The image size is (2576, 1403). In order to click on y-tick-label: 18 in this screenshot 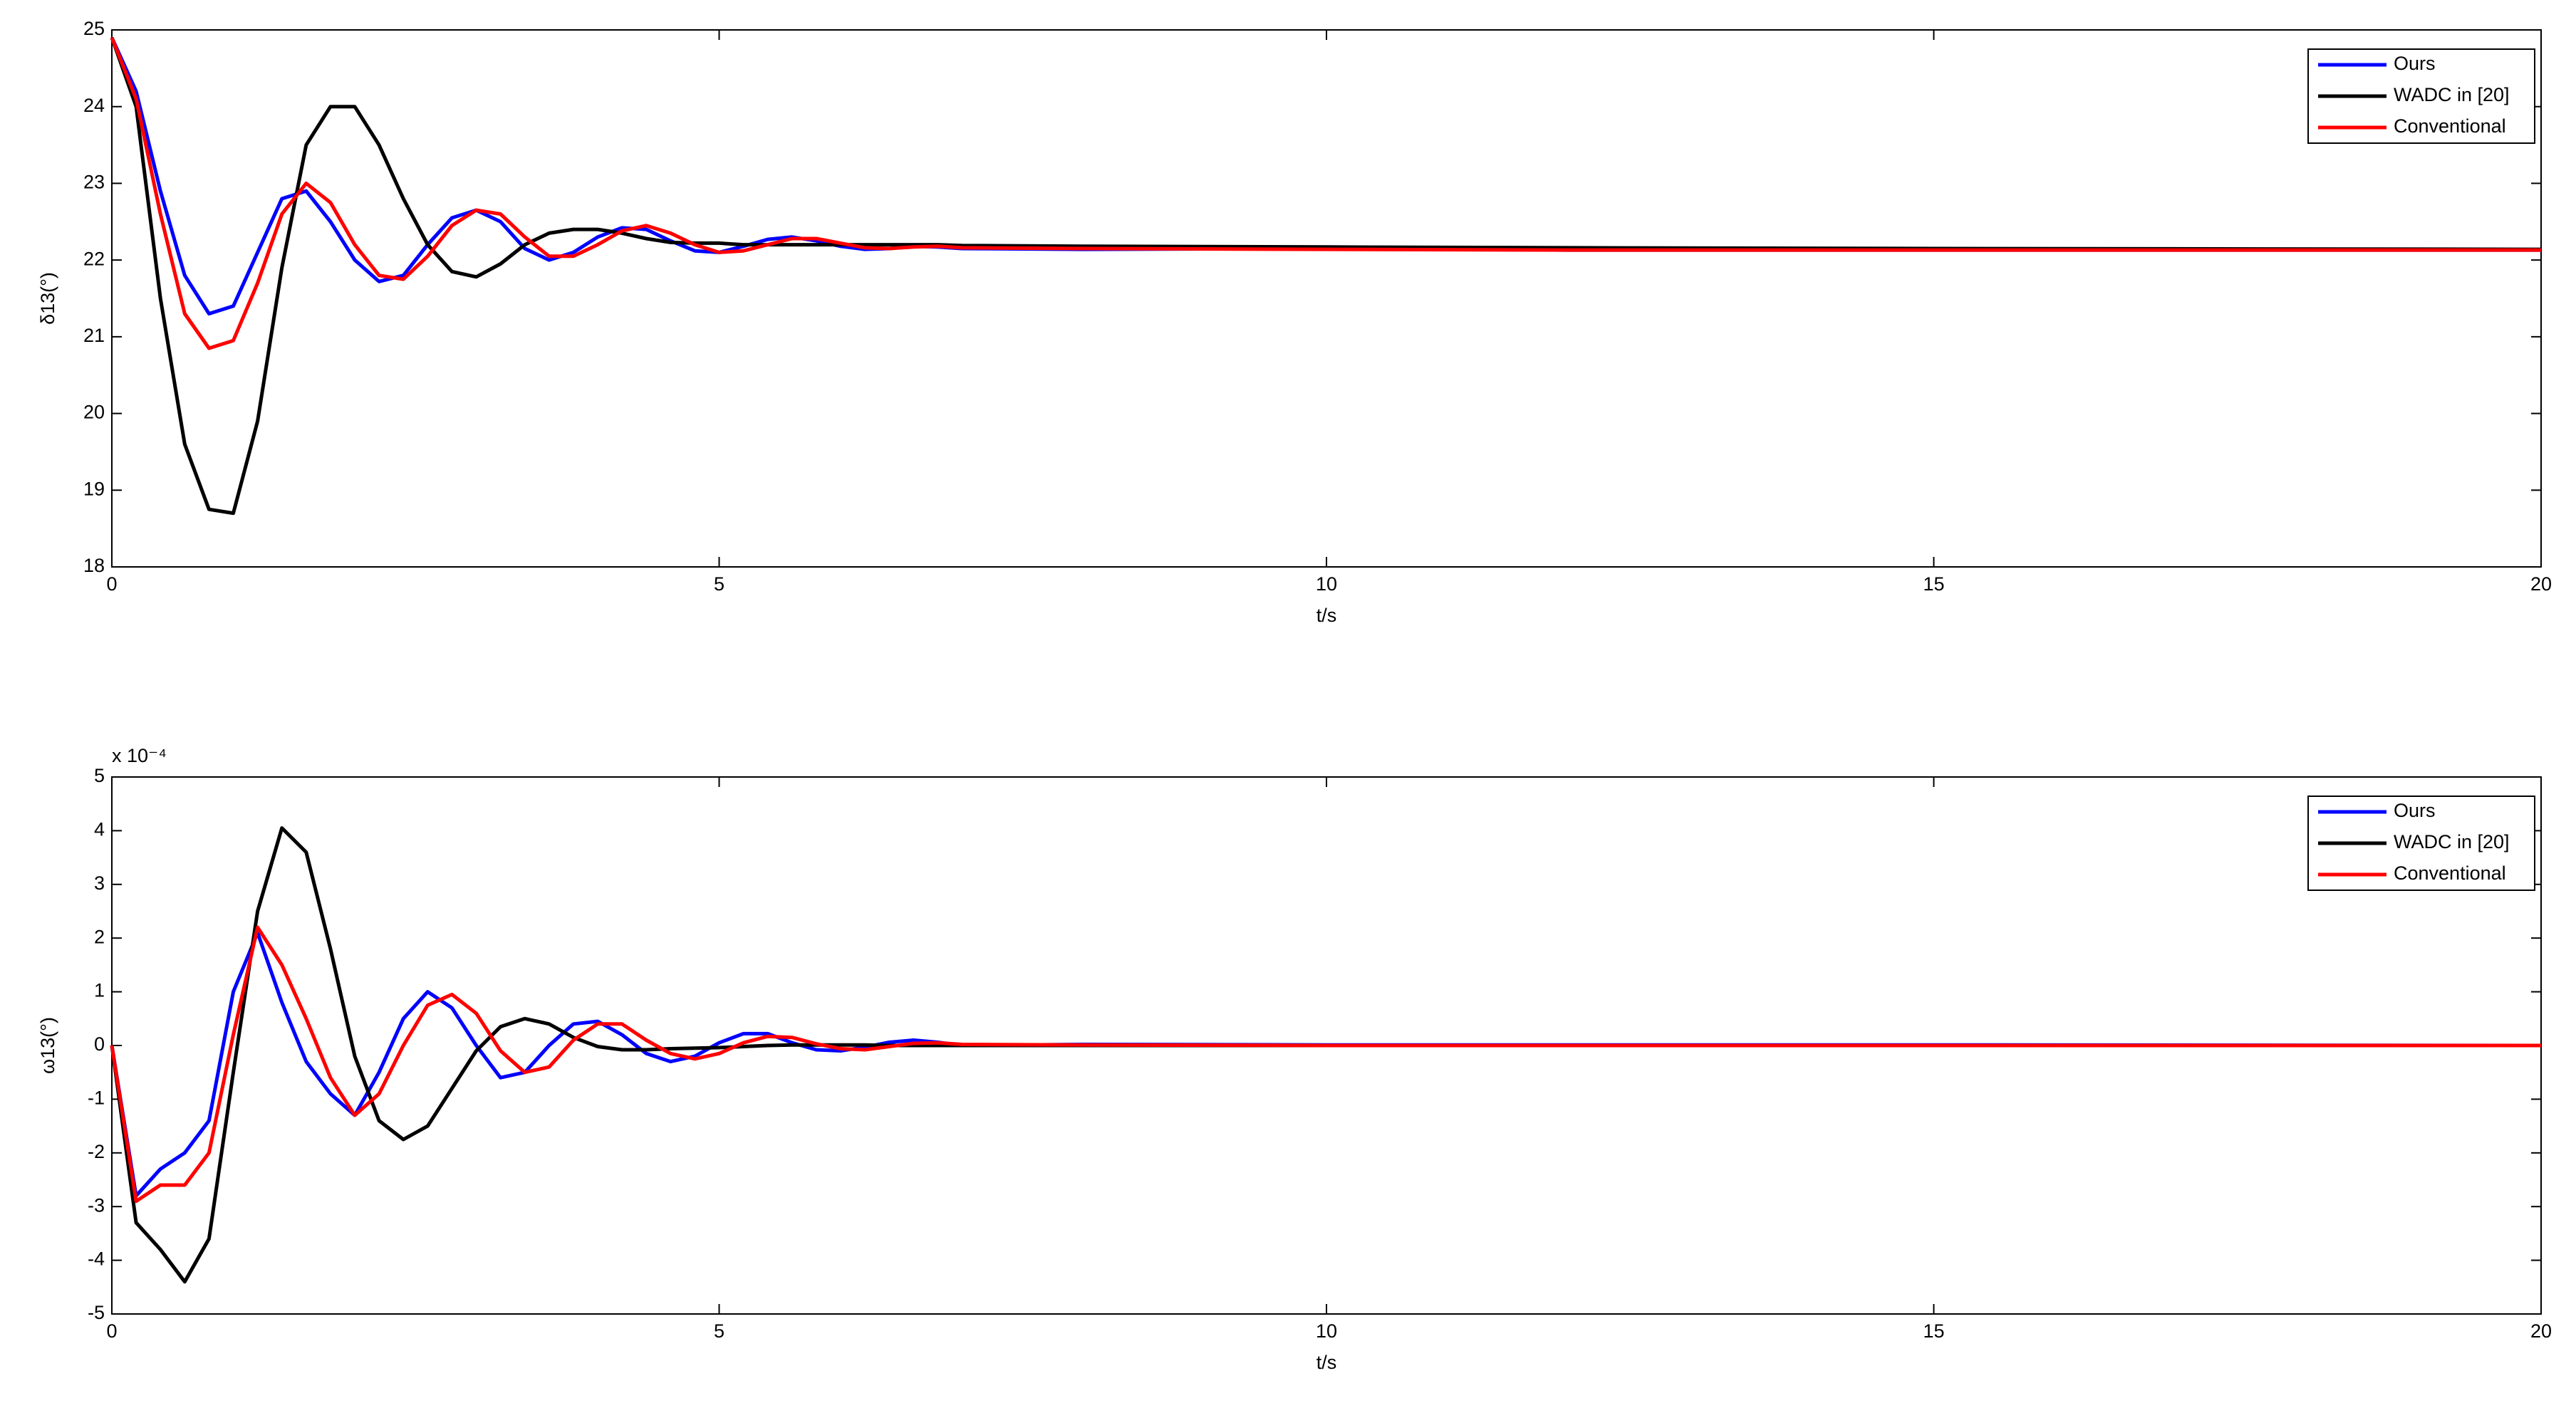, I will do `click(94, 565)`.